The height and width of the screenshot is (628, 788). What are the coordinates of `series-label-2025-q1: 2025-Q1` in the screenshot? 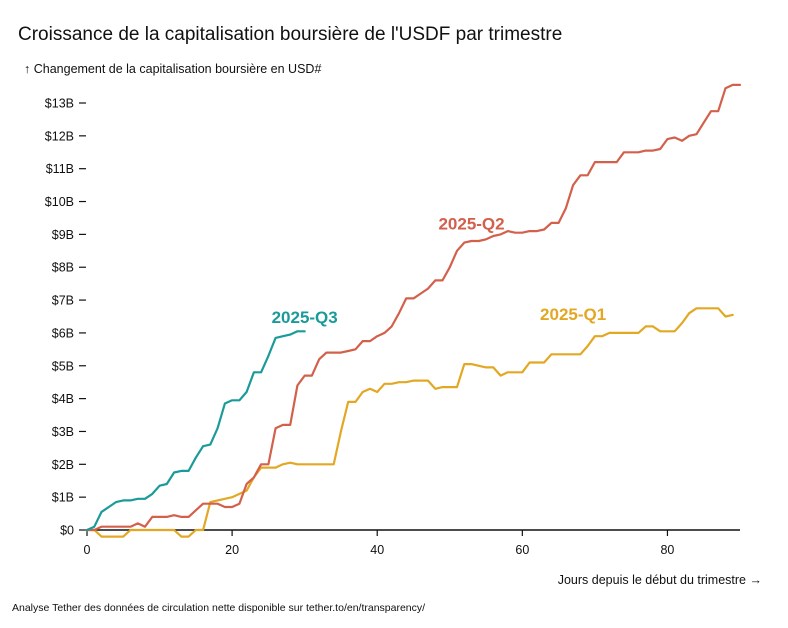 It's located at (573, 314).